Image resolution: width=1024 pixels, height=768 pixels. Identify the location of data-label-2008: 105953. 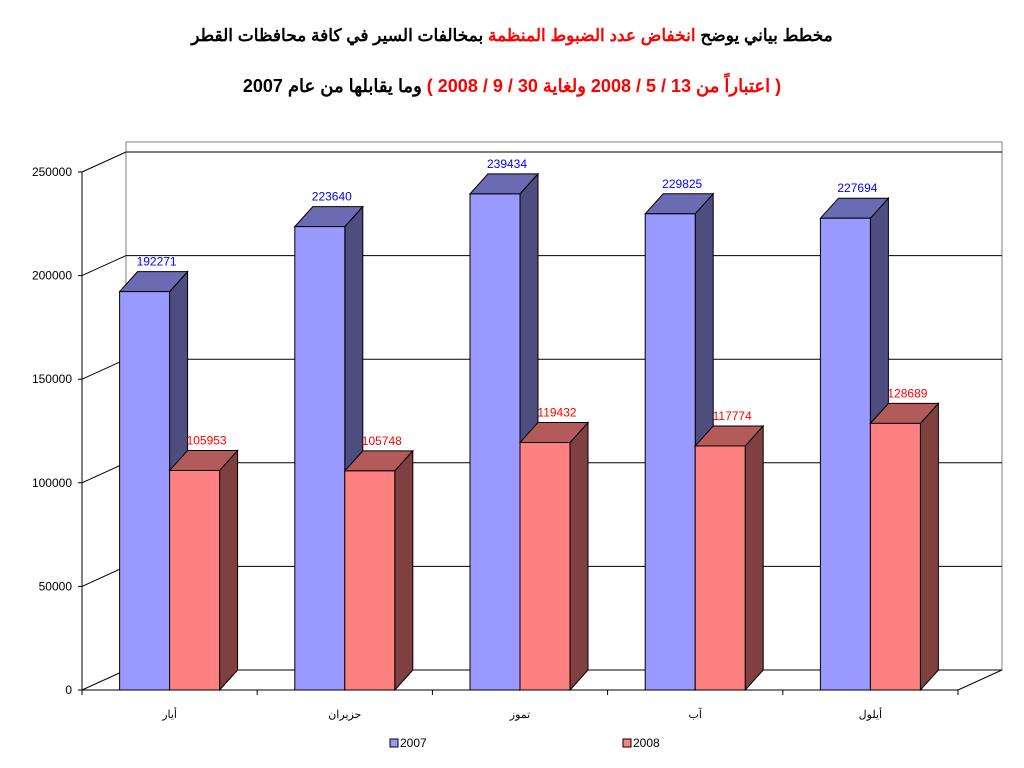
(207, 440).